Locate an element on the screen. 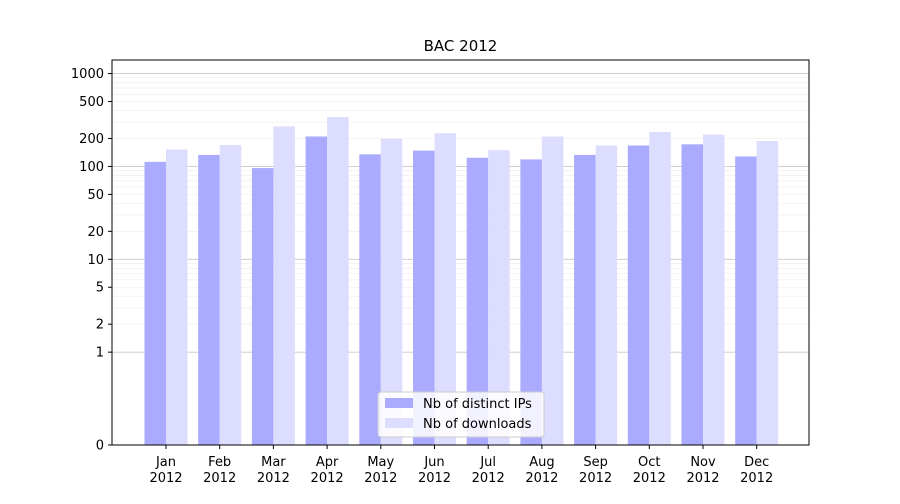 The image size is (900, 504). x-tick-label: Sep 2012 is located at coordinates (595, 470).